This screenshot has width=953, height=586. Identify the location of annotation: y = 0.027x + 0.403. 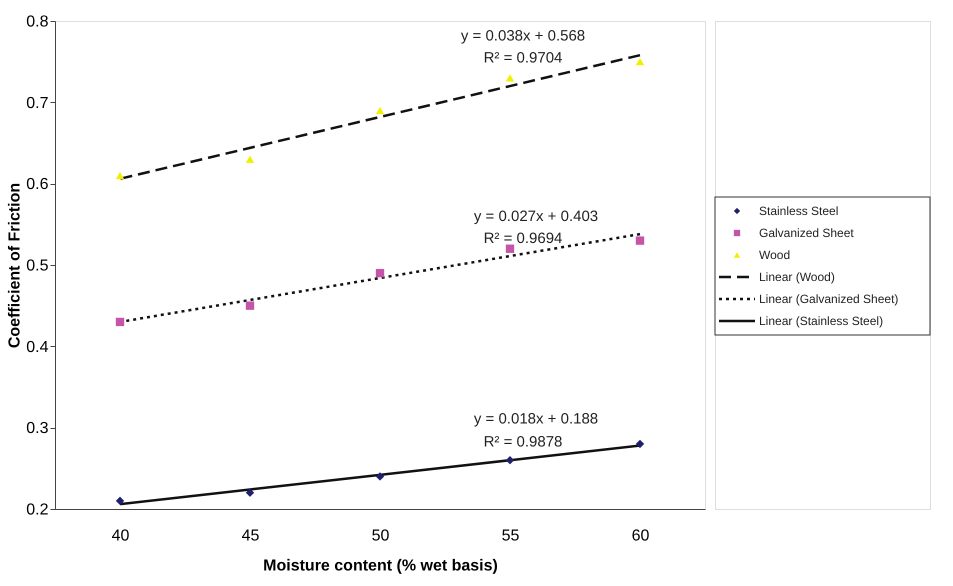
(536, 216).